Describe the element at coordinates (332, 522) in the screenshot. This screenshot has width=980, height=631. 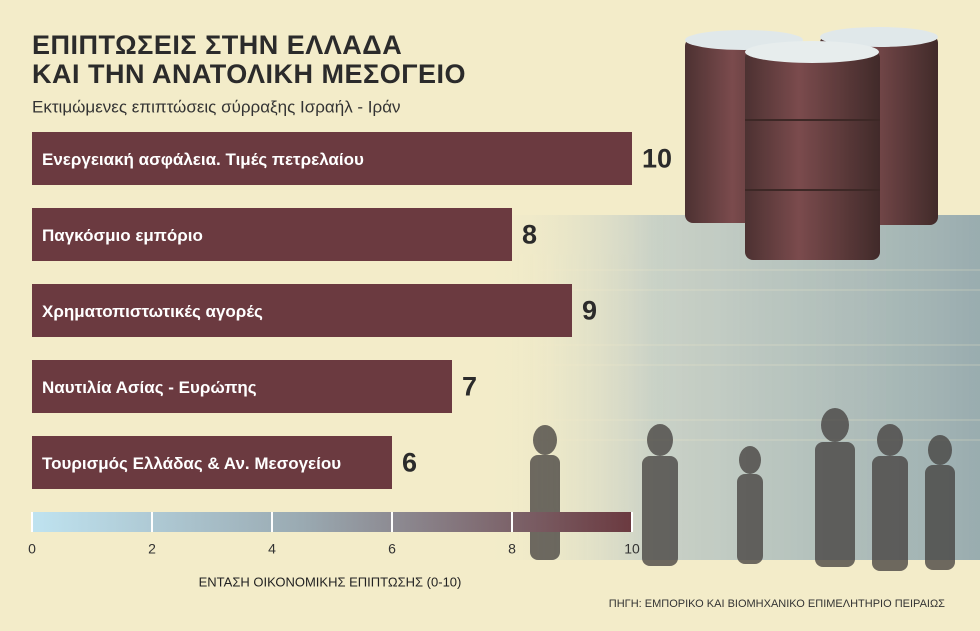
I see `scale-strip` at that location.